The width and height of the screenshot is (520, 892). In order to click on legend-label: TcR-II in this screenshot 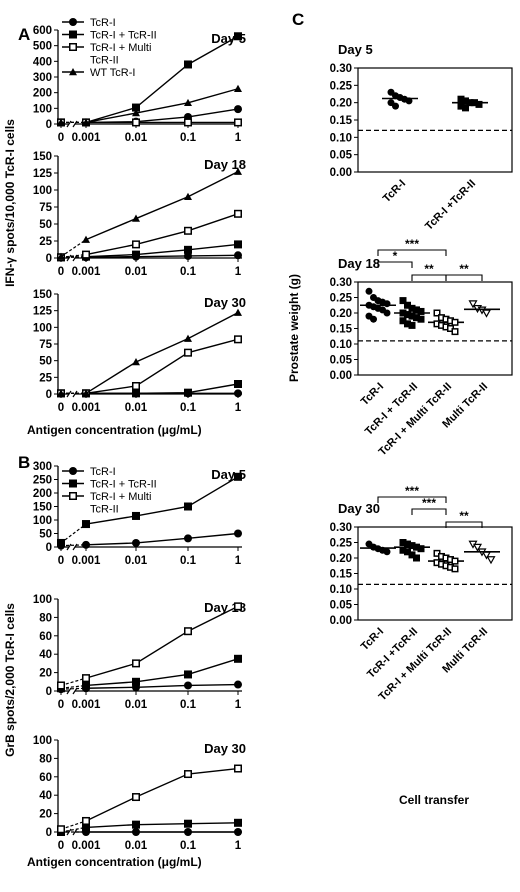, I will do `click(104, 61)`.